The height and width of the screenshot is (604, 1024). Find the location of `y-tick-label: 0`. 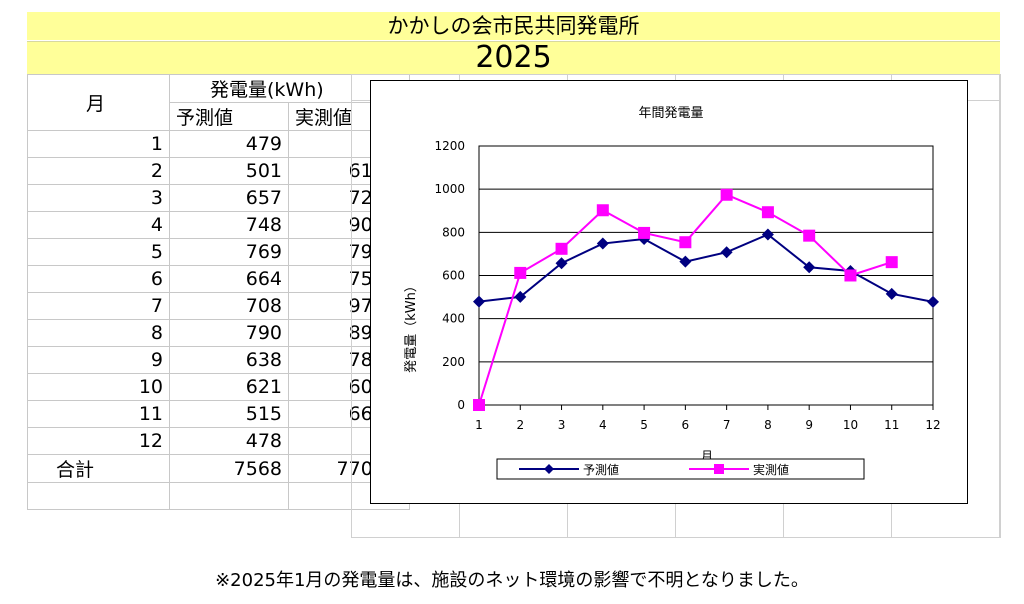

y-tick-label: 0 is located at coordinates (461, 405).